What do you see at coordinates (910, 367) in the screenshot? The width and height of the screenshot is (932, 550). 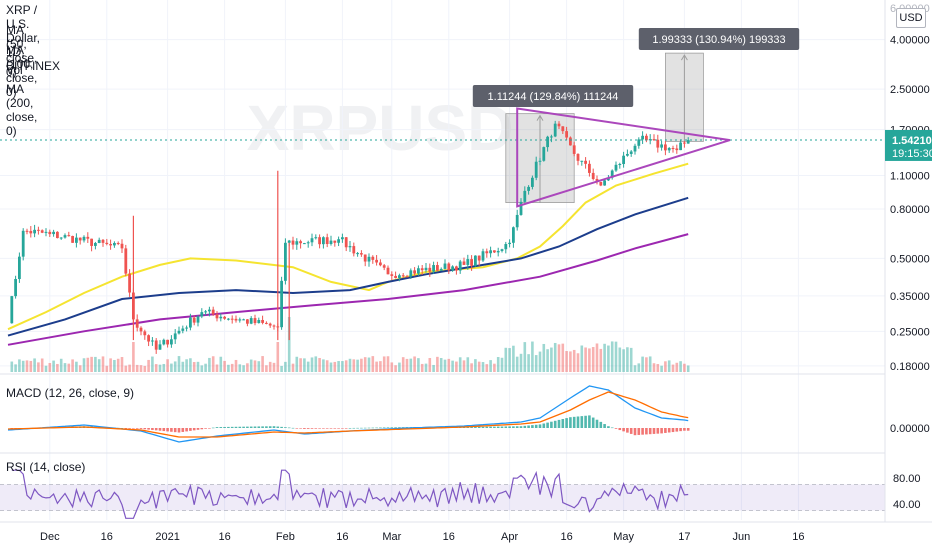 I see `price-tick-label: 0.18000` at bounding box center [910, 367].